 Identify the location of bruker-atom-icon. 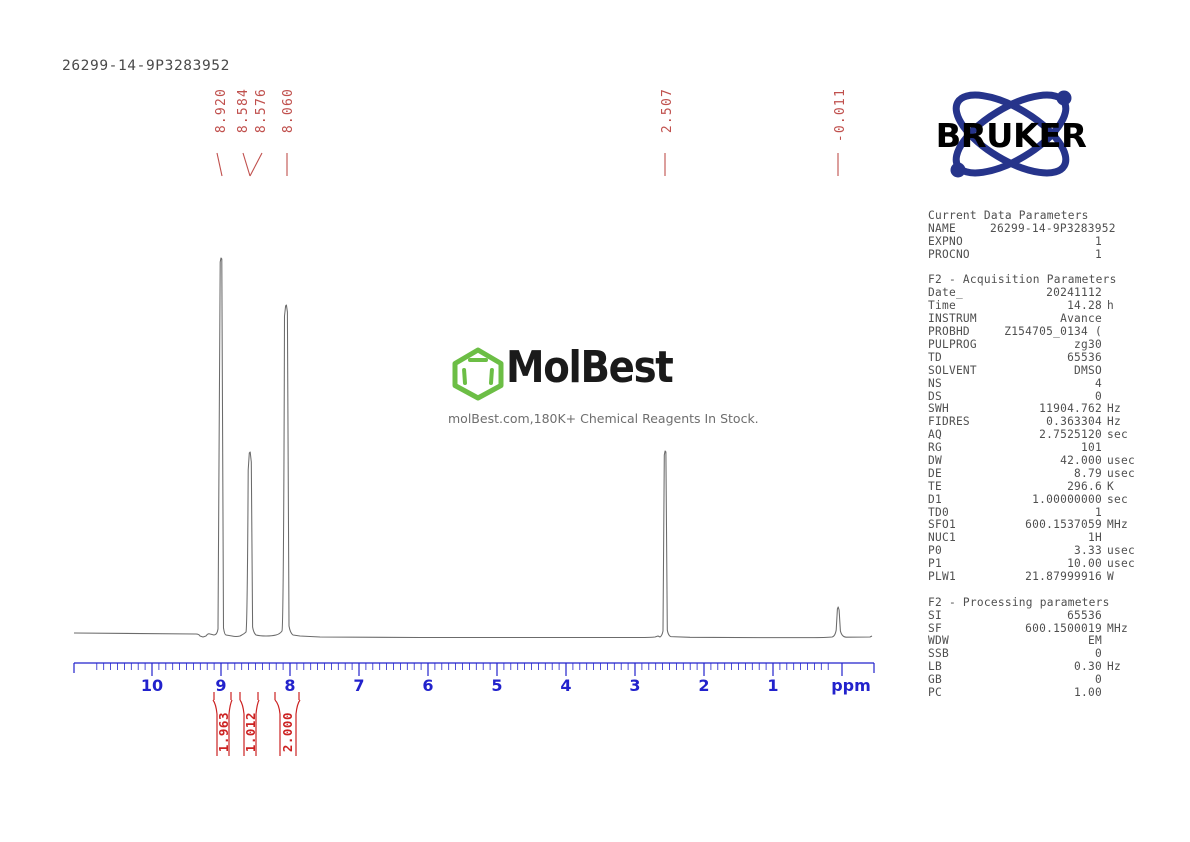
(1011, 134).